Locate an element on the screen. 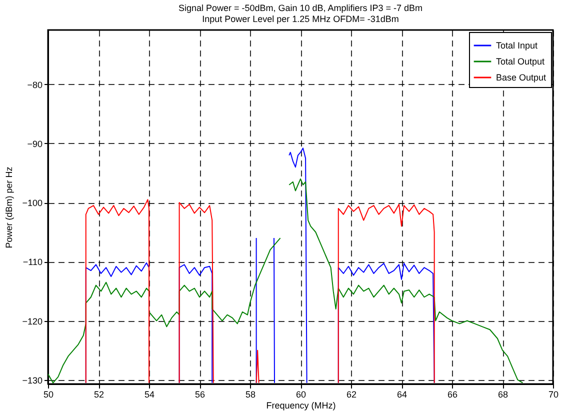 The image size is (569, 416). x-axis-title: Frequency (MHz) is located at coordinates (301, 405).